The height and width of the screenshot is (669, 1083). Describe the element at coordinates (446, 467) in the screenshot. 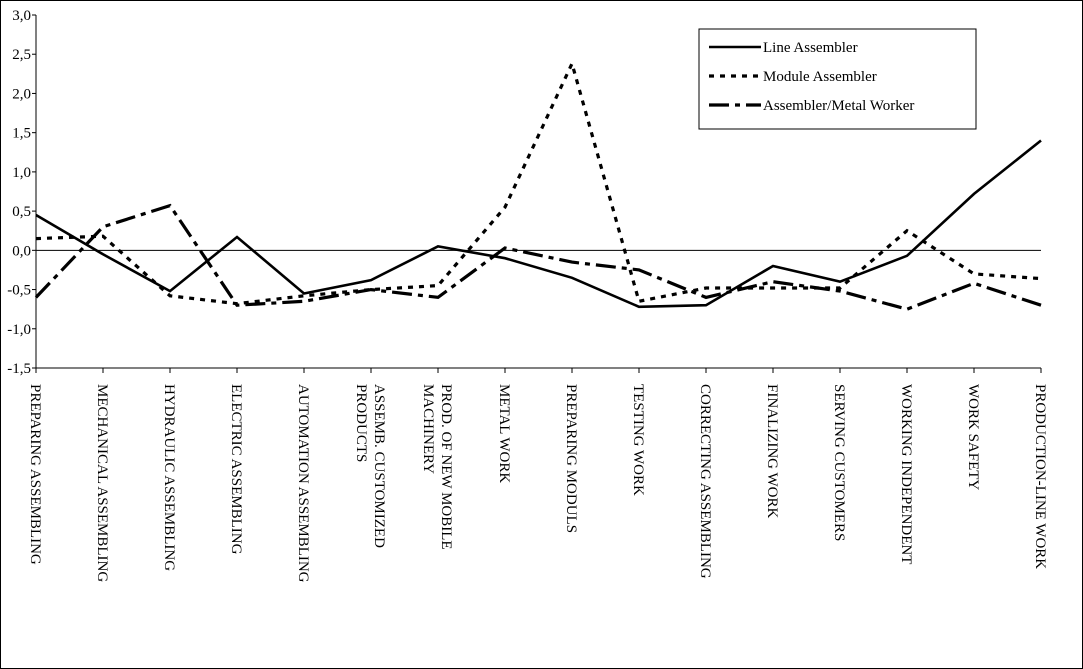

I see `x-category-label-line: PROD. OF NEW MOBILE` at that location.